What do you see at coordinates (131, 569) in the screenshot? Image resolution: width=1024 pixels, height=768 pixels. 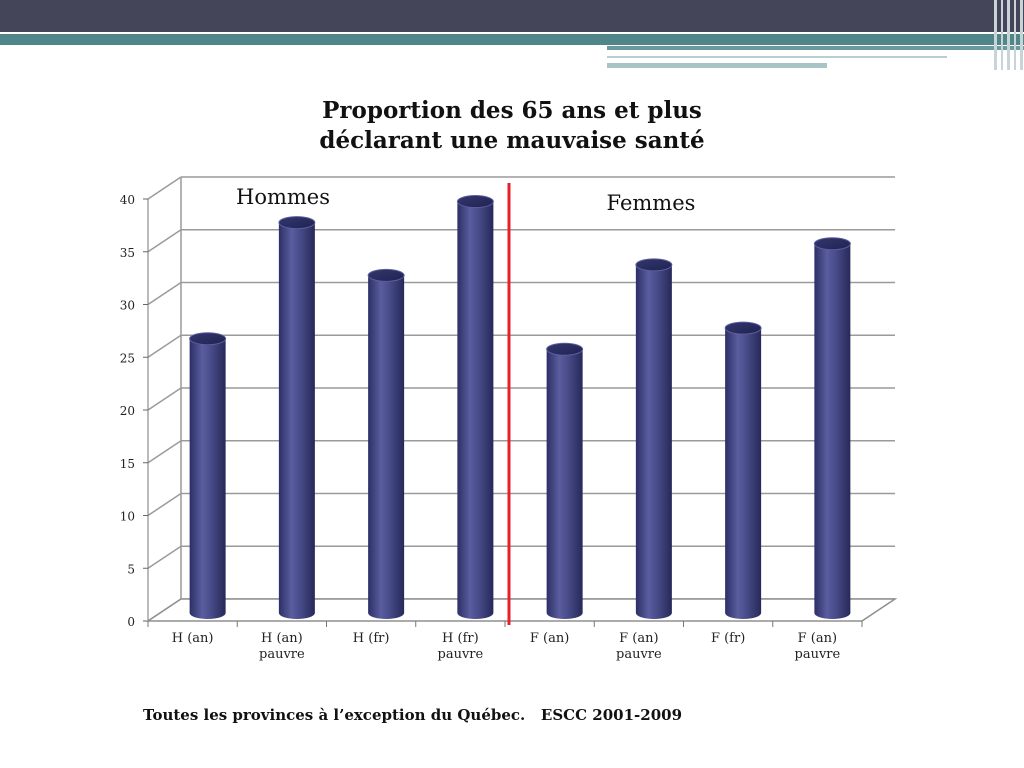 I see `y-tick-label: 5` at bounding box center [131, 569].